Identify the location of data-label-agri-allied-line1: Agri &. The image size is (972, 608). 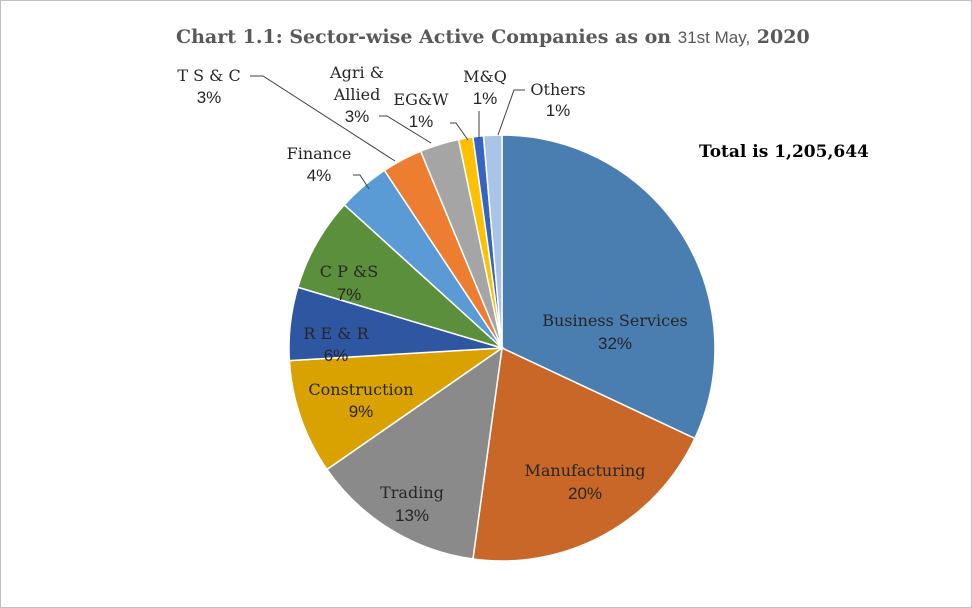
(356, 72).